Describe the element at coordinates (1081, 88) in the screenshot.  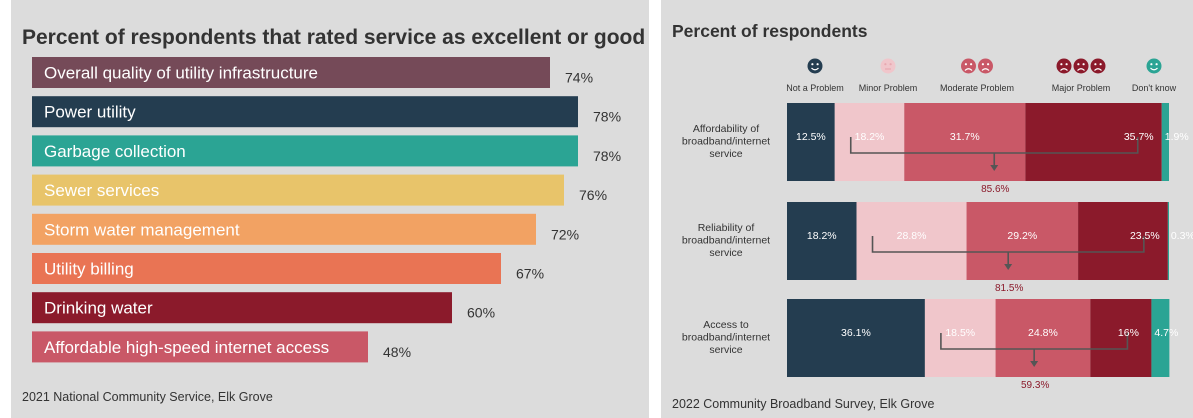
I see `legend-label-4: Major Problem` at that location.